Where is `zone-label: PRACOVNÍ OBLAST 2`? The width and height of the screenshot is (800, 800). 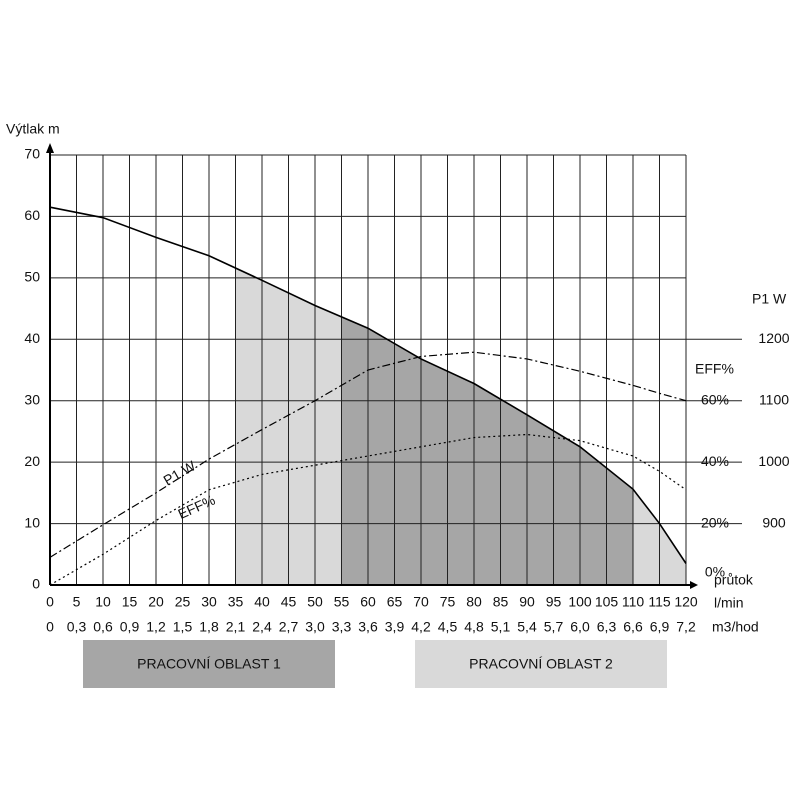 zone-label: PRACOVNÍ OBLAST 2 is located at coordinates (541, 664).